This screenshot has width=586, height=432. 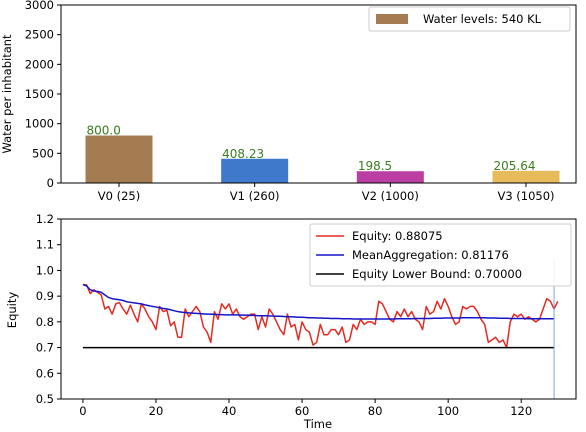 What do you see at coordinates (39, 64) in the screenshot?
I see `top-y-tick-label-4: 2000` at bounding box center [39, 64].